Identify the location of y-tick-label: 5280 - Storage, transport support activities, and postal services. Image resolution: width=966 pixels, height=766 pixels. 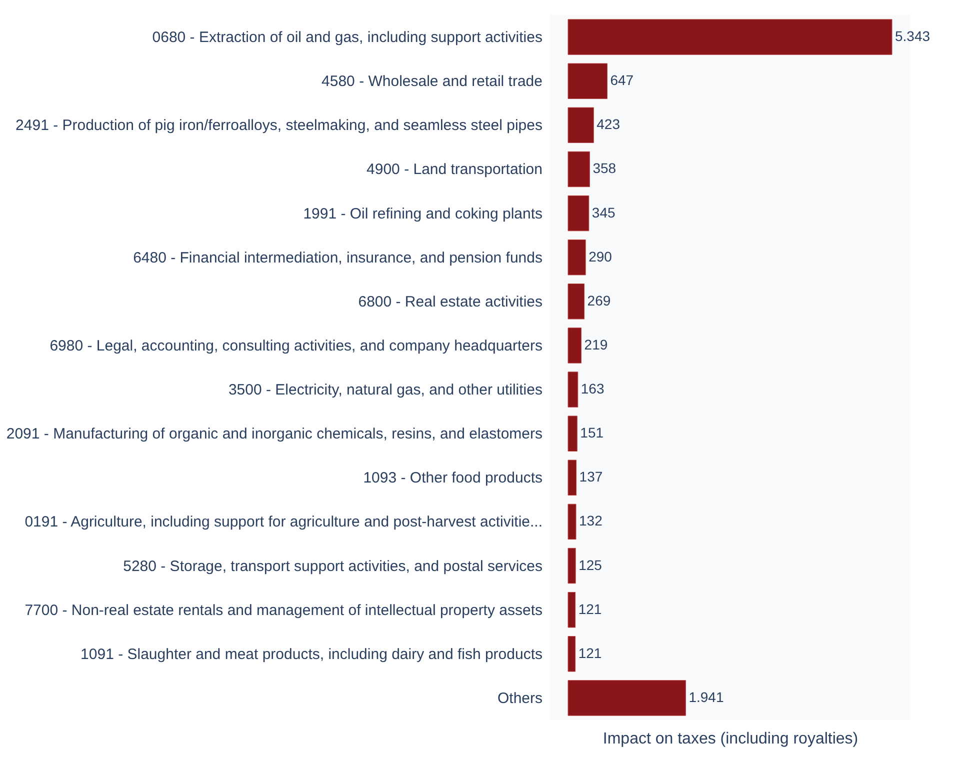
(332, 566).